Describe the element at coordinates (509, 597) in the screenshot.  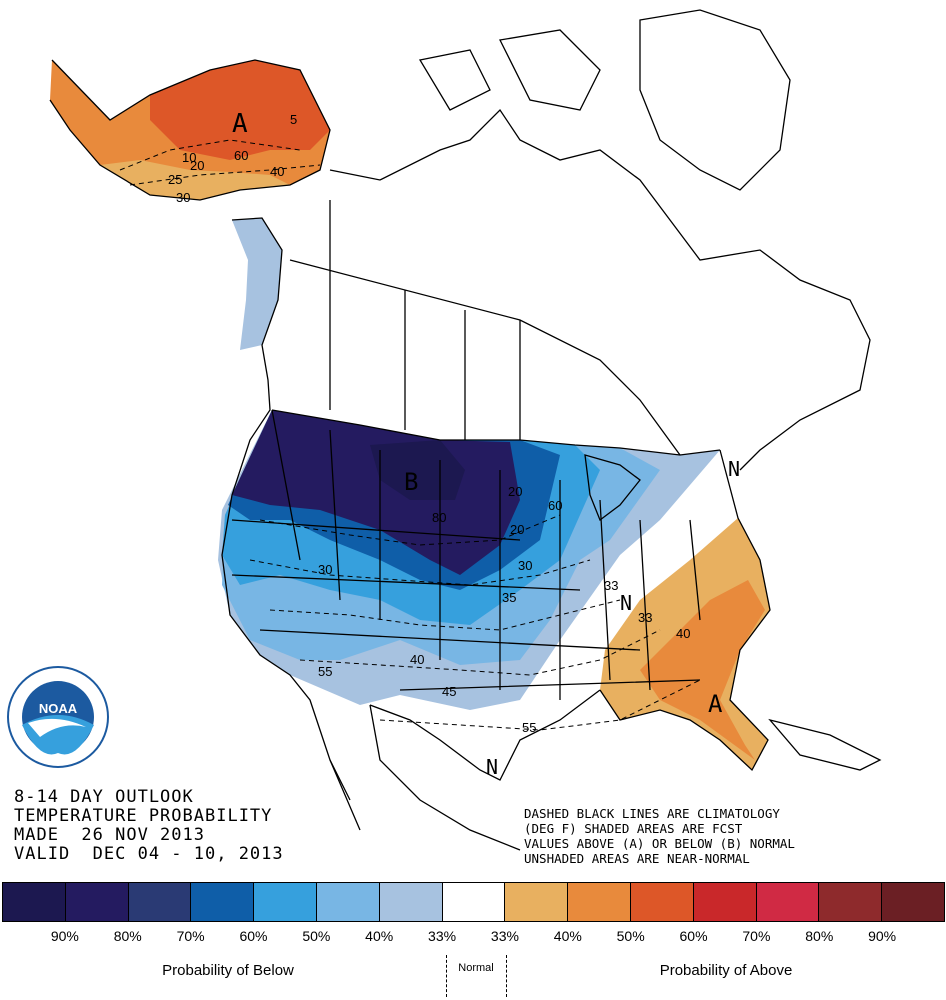
I see `contour-label: 35` at that location.